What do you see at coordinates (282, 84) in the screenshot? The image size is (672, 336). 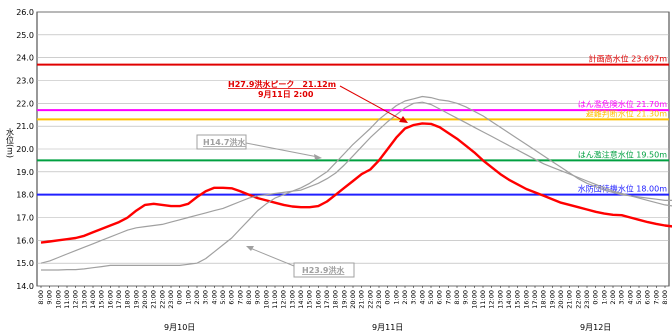 I see `svg-text: H27.9洪水ピーク 21.12m` at bounding box center [282, 84].